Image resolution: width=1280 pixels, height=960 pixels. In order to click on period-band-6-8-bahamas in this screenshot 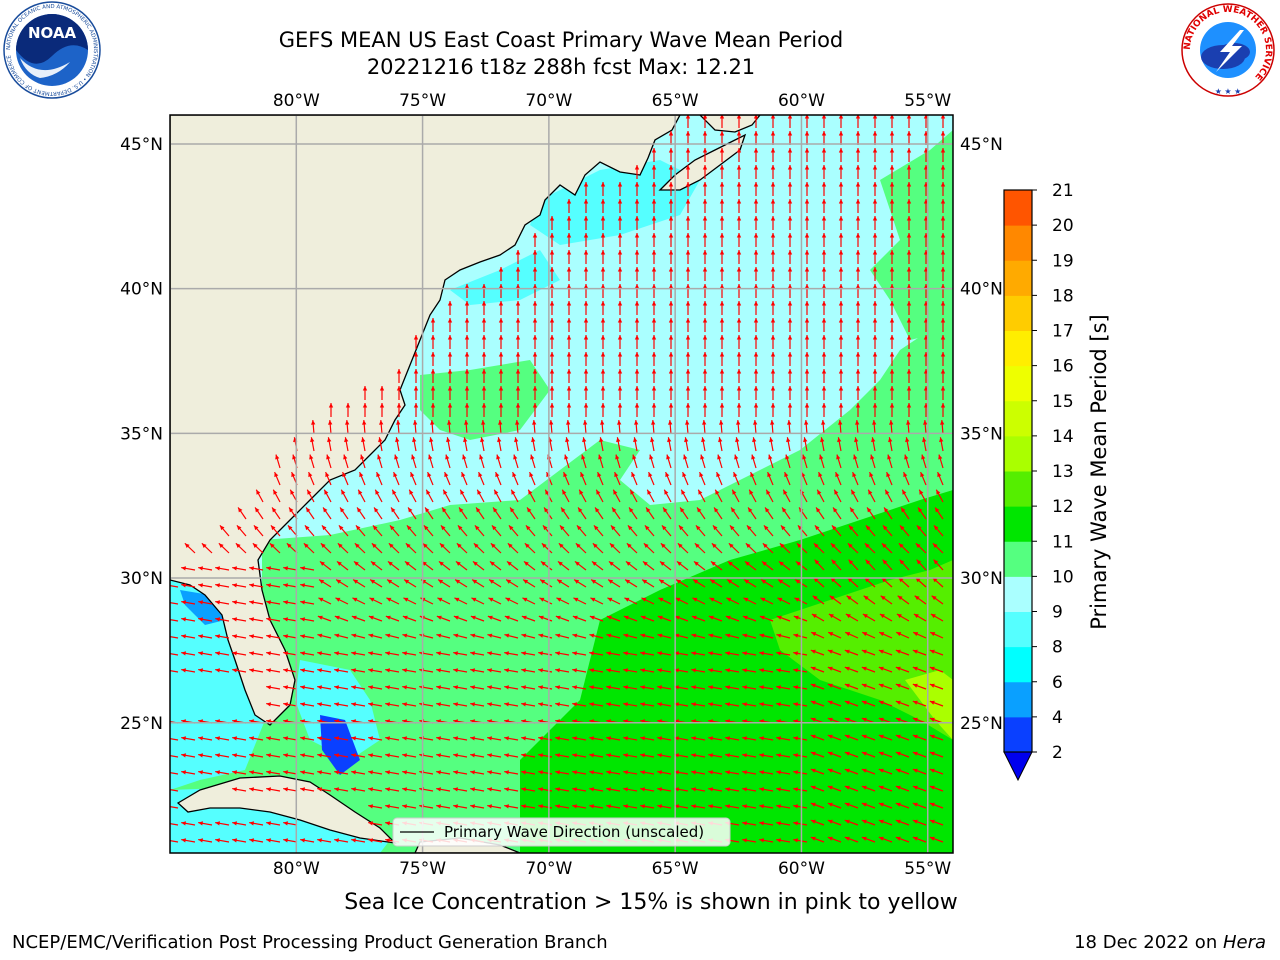, I will do `click(337, 710)`.